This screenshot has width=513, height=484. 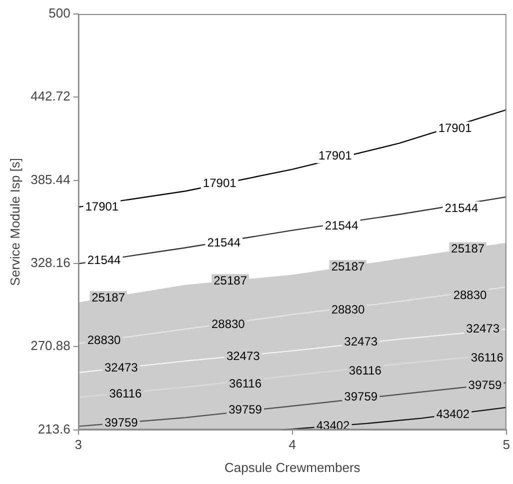 I want to click on x-tick-label: 4, so click(x=292, y=444).